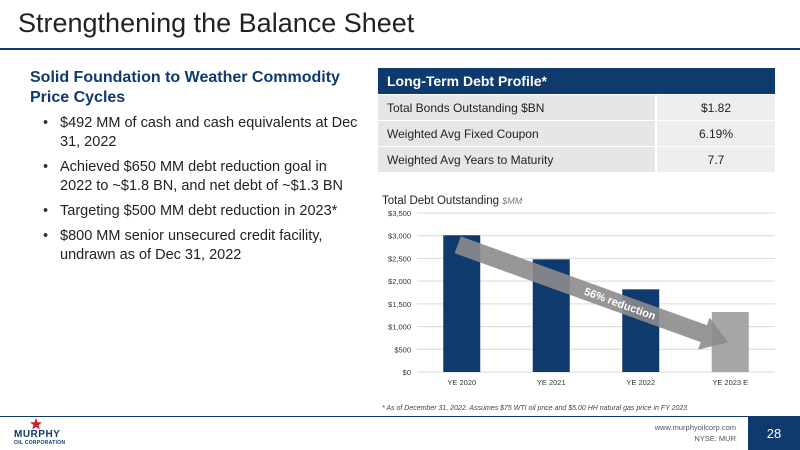 The width and height of the screenshot is (800, 450). I want to click on row-label: Total Bonds Outstanding $BN, so click(516, 107).